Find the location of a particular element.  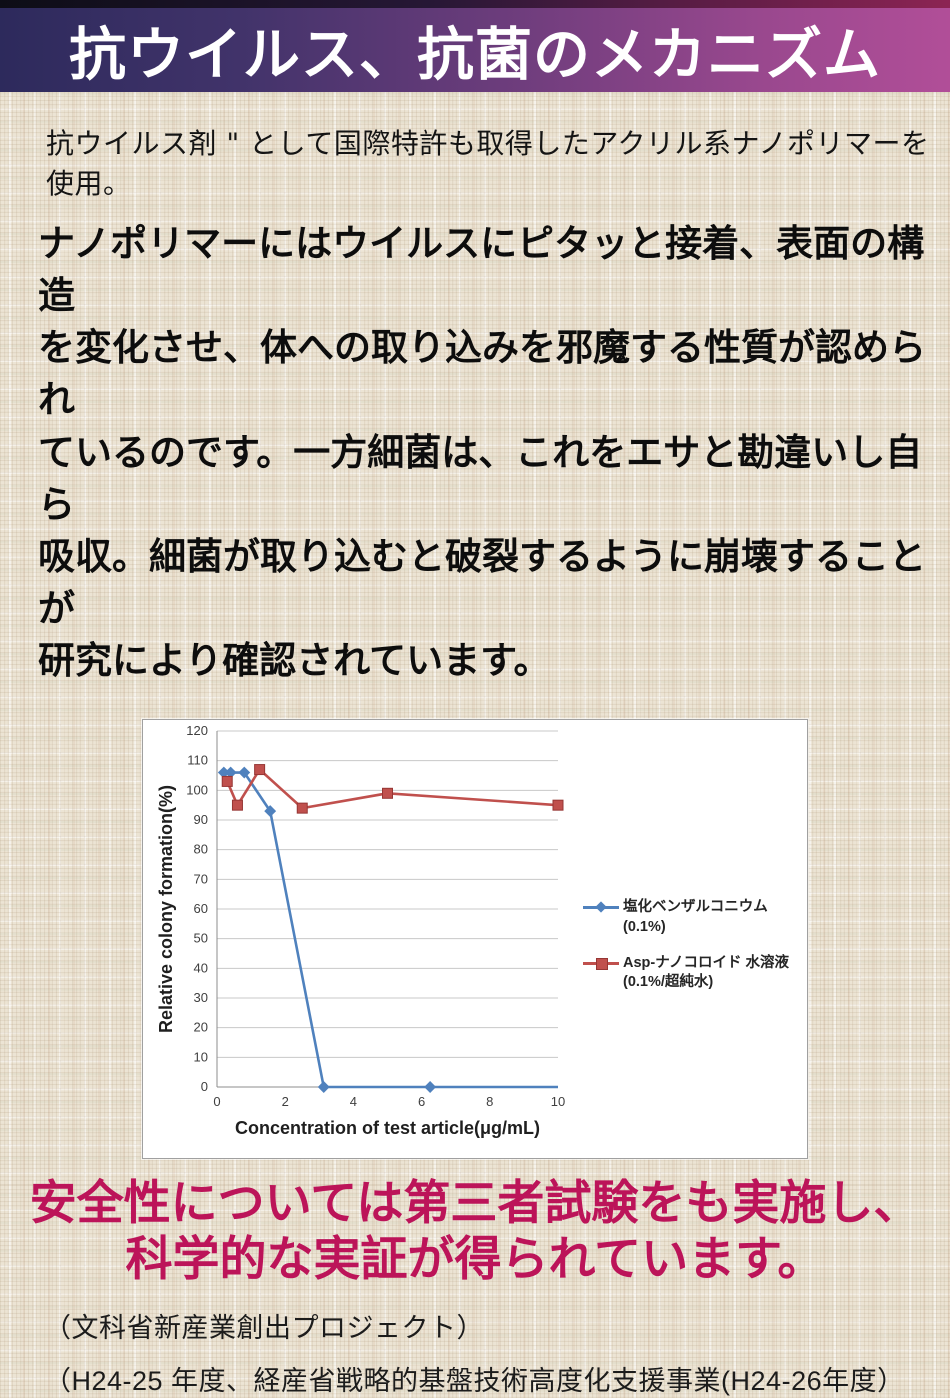

svg-text: 6 is located at coordinates (421, 1101).